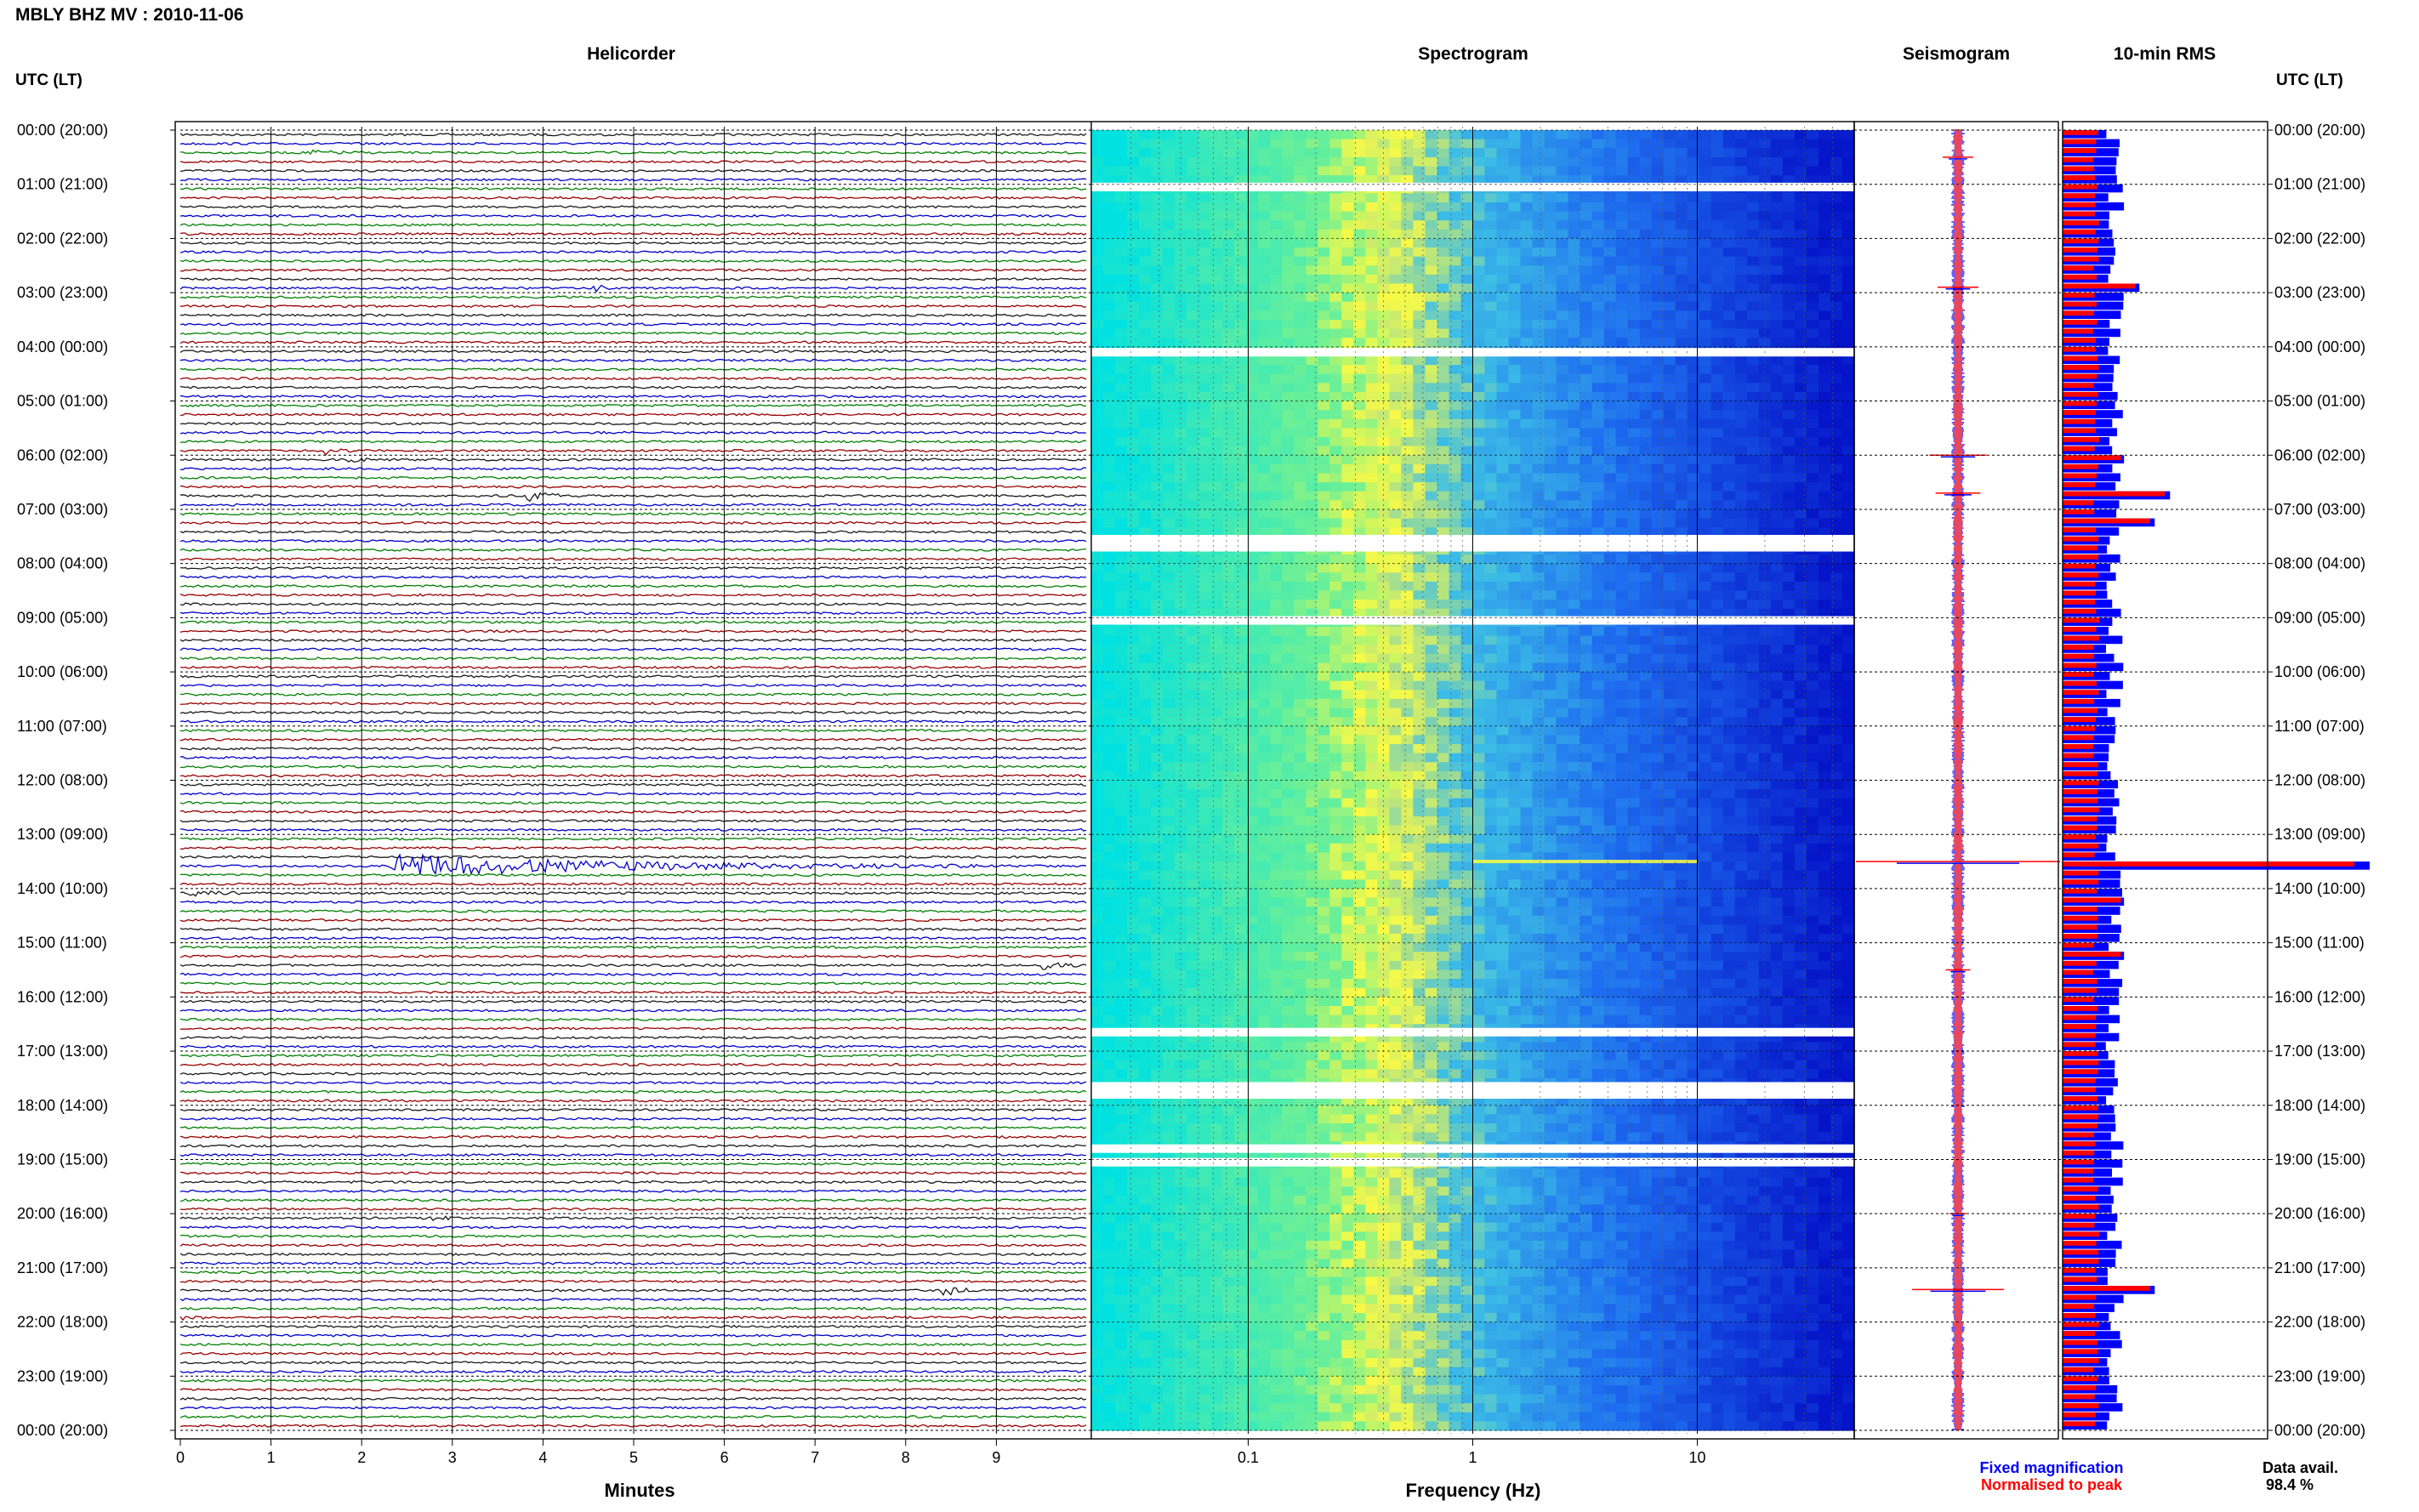 This screenshot has width=2419, height=1512. What do you see at coordinates (2309, 80) in the screenshot?
I see `y-axis-title-right: UTC (LT)` at bounding box center [2309, 80].